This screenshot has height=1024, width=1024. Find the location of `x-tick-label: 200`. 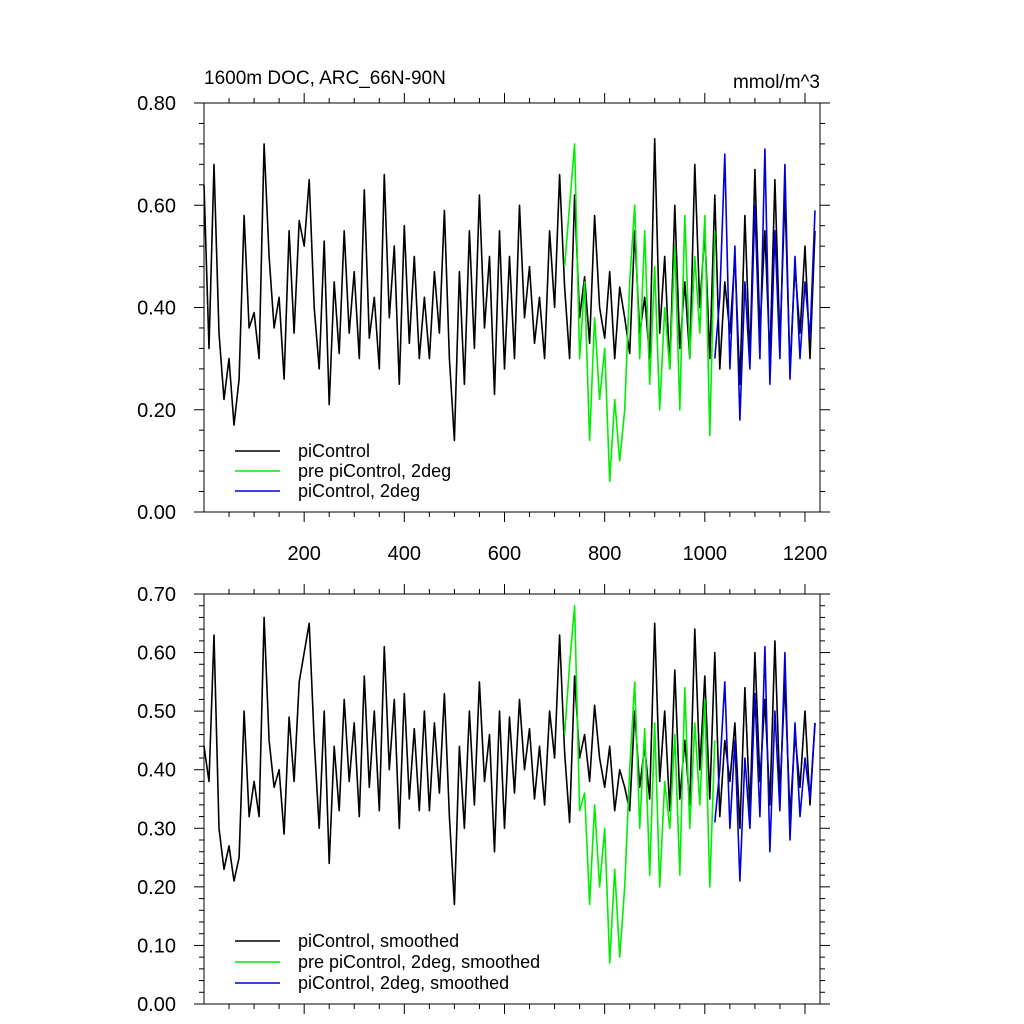

x-tick-label: 200 is located at coordinates (303, 554).